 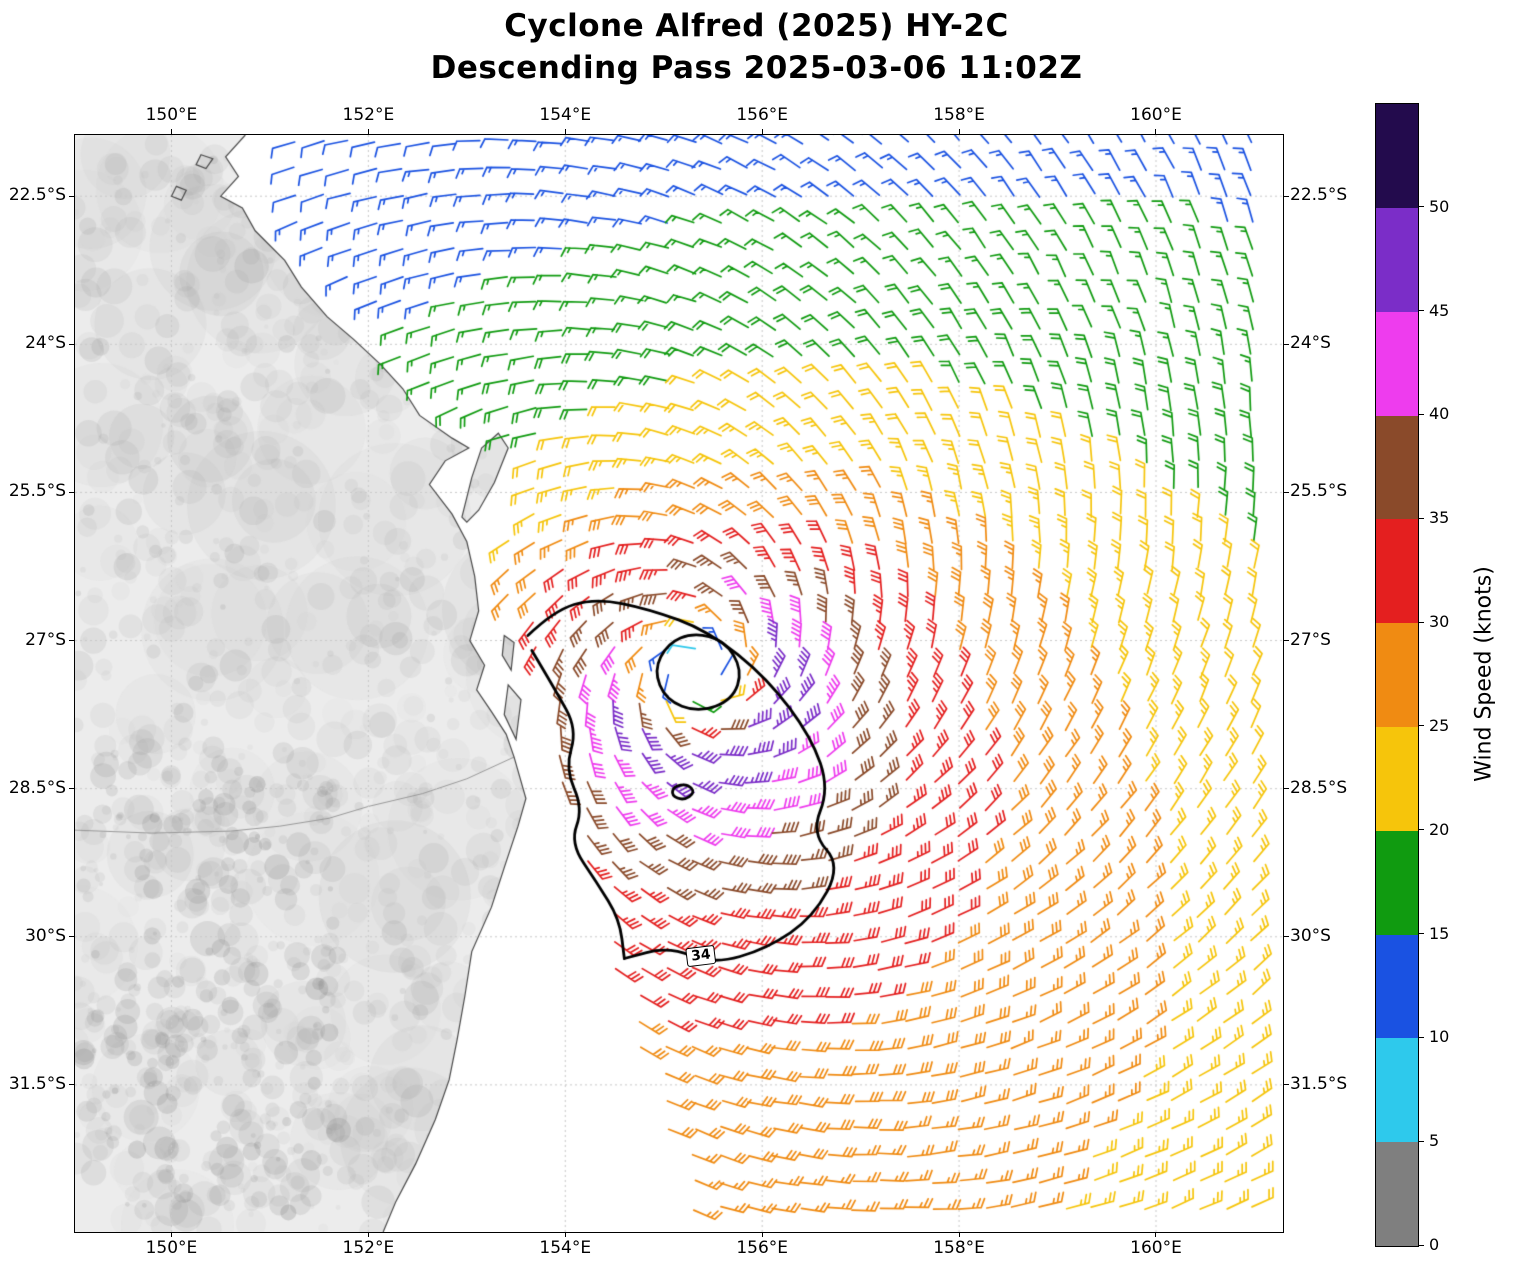 I want to click on x-tick-label-bottom: 152°E, so click(x=368, y=1248).